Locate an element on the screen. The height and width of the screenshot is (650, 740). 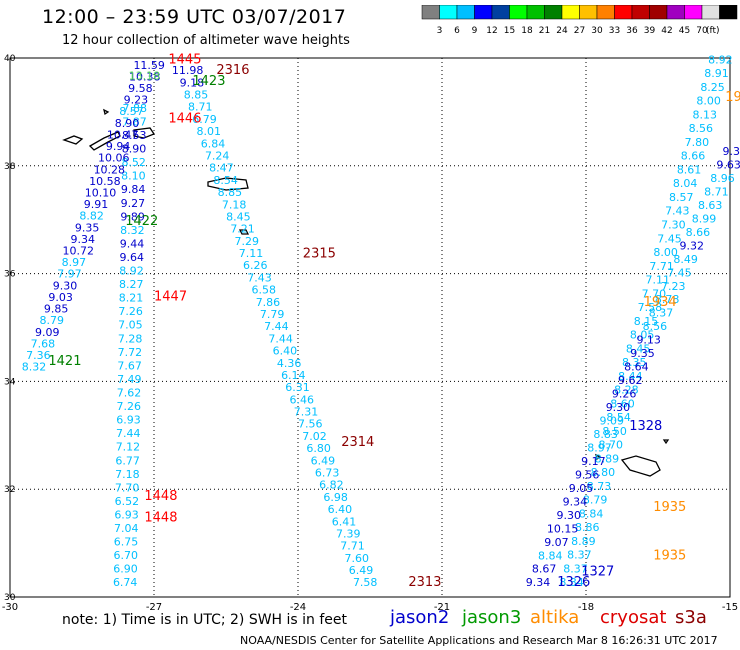
wave-height-value: 8.45 is located at coordinates (238, 216).